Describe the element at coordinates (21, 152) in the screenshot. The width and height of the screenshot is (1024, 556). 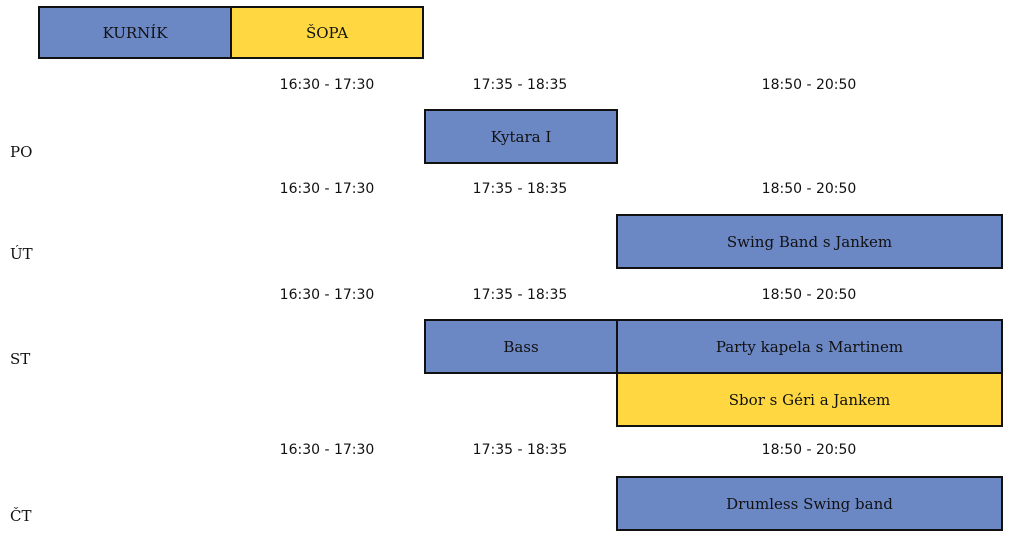
I see `day-label-po: PO` at that location.